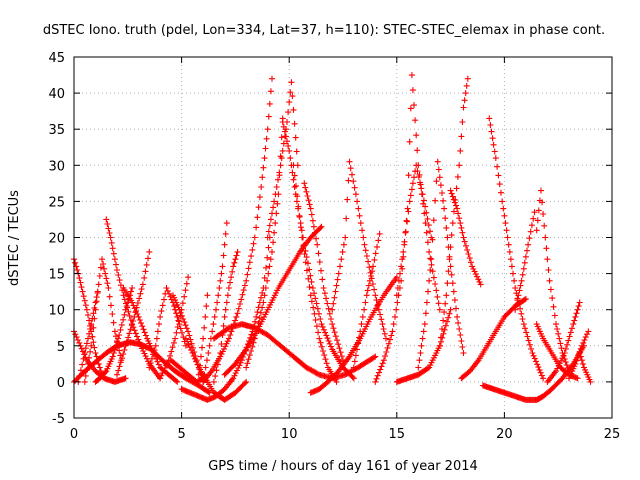  What do you see at coordinates (612, 434) in the screenshot?
I see `x-tick-label: 25` at bounding box center [612, 434].